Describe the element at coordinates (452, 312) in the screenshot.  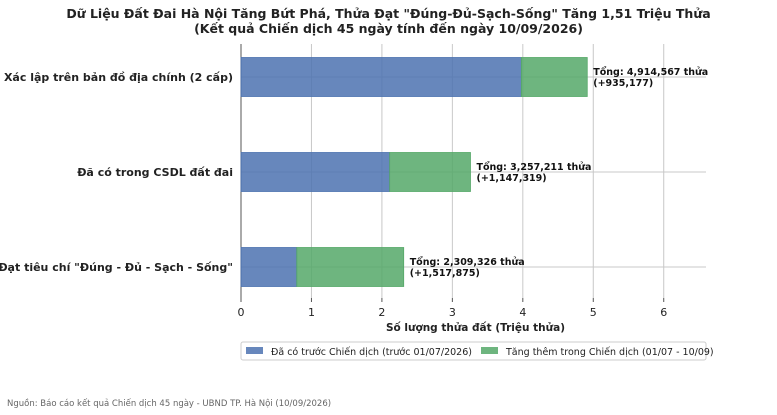
I see `x-tick-label: 3` at that location.